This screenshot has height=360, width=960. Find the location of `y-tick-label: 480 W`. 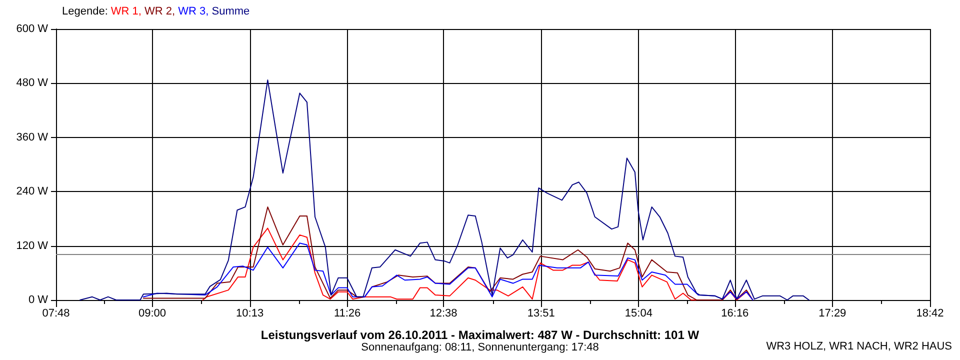

y-tick-label: 480 W is located at coordinates (32, 83).